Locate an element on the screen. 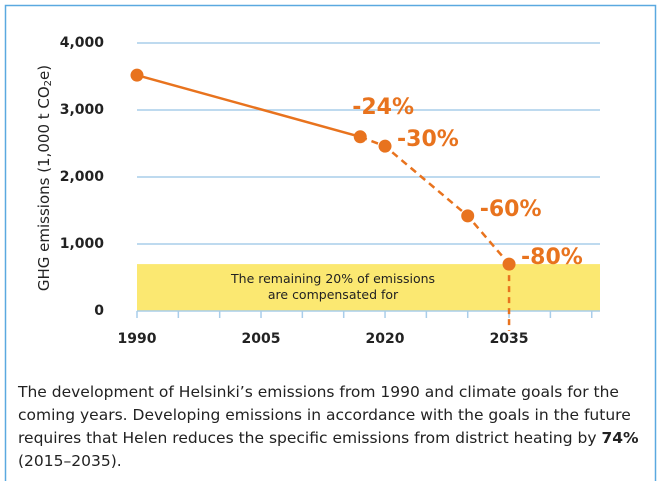 This screenshot has height=481, width=660. x-tick-label: 2020 is located at coordinates (385, 339).